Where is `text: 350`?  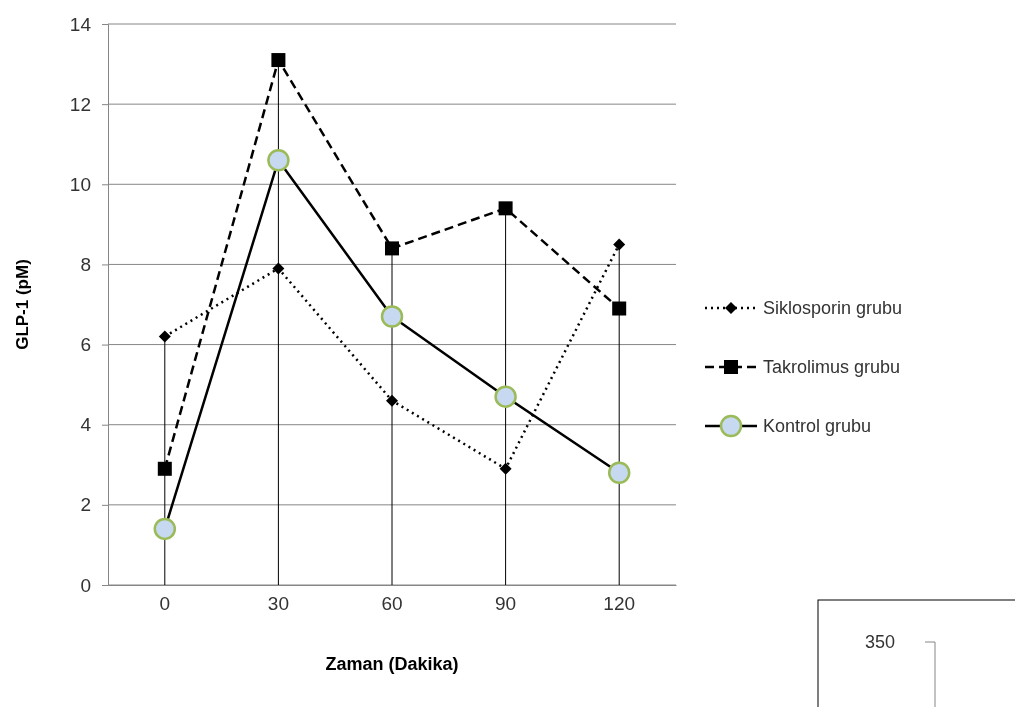 text: 350 is located at coordinates (880, 642).